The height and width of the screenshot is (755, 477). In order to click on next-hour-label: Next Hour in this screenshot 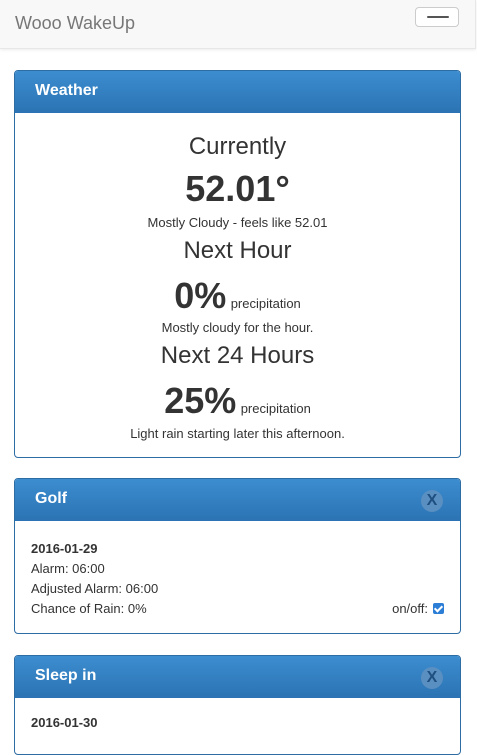, I will do `click(237, 250)`.